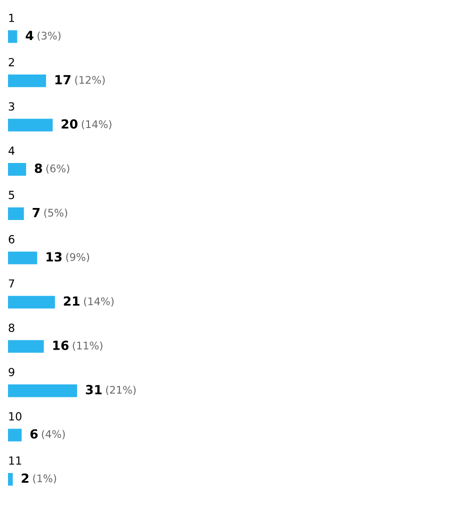 This screenshot has height=511, width=450. What do you see at coordinates (80, 80) in the screenshot?
I see `data-label: 17 (12%)` at bounding box center [80, 80].